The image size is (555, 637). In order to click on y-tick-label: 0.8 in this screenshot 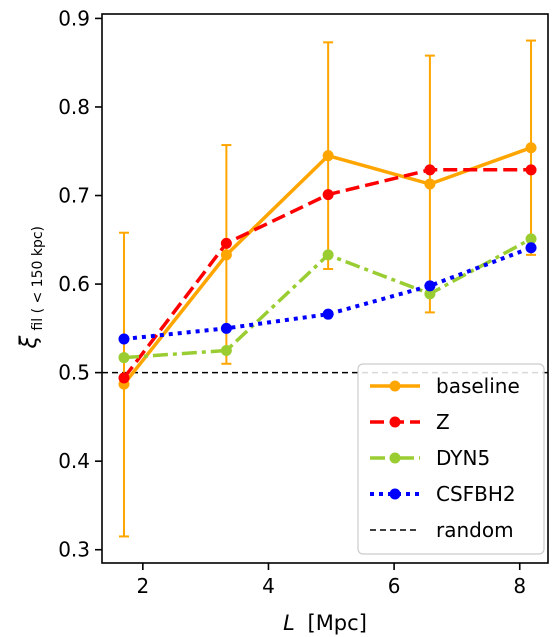, I will do `click(74, 107)`.